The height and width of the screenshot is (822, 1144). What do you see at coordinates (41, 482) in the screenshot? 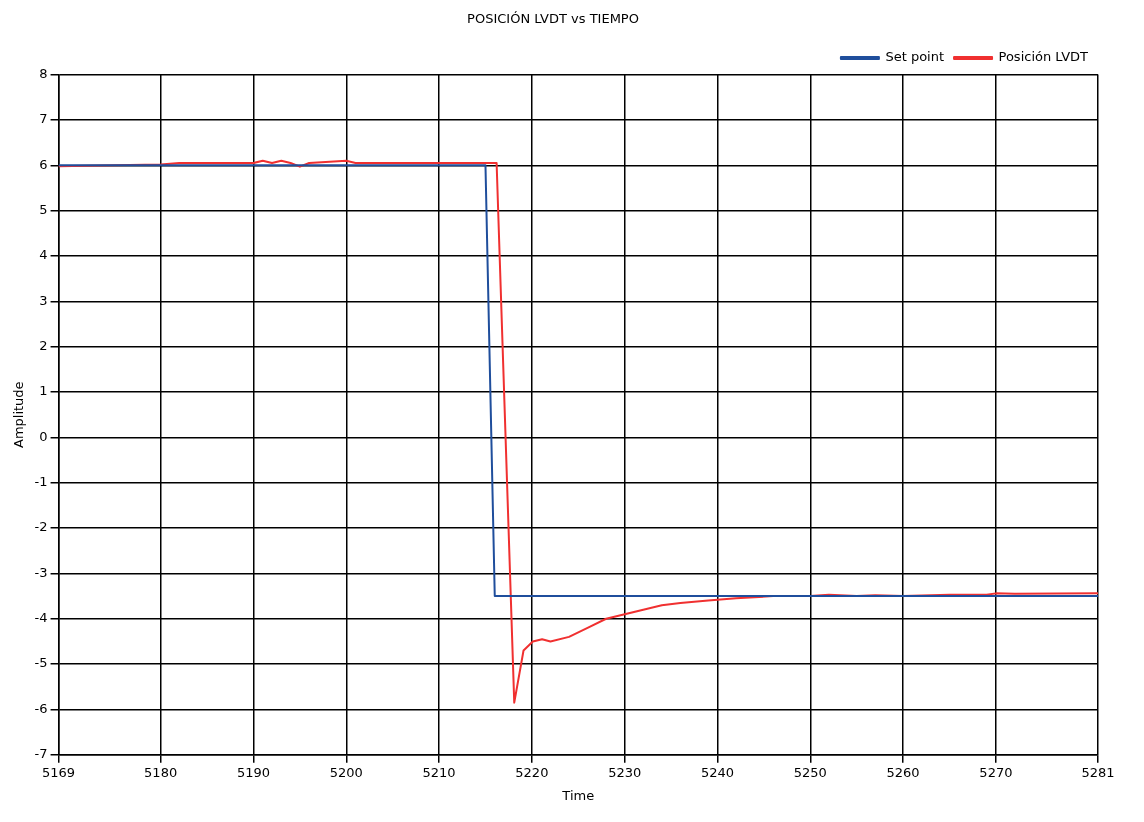
I see `y-tick-label: -1` at bounding box center [41, 482].